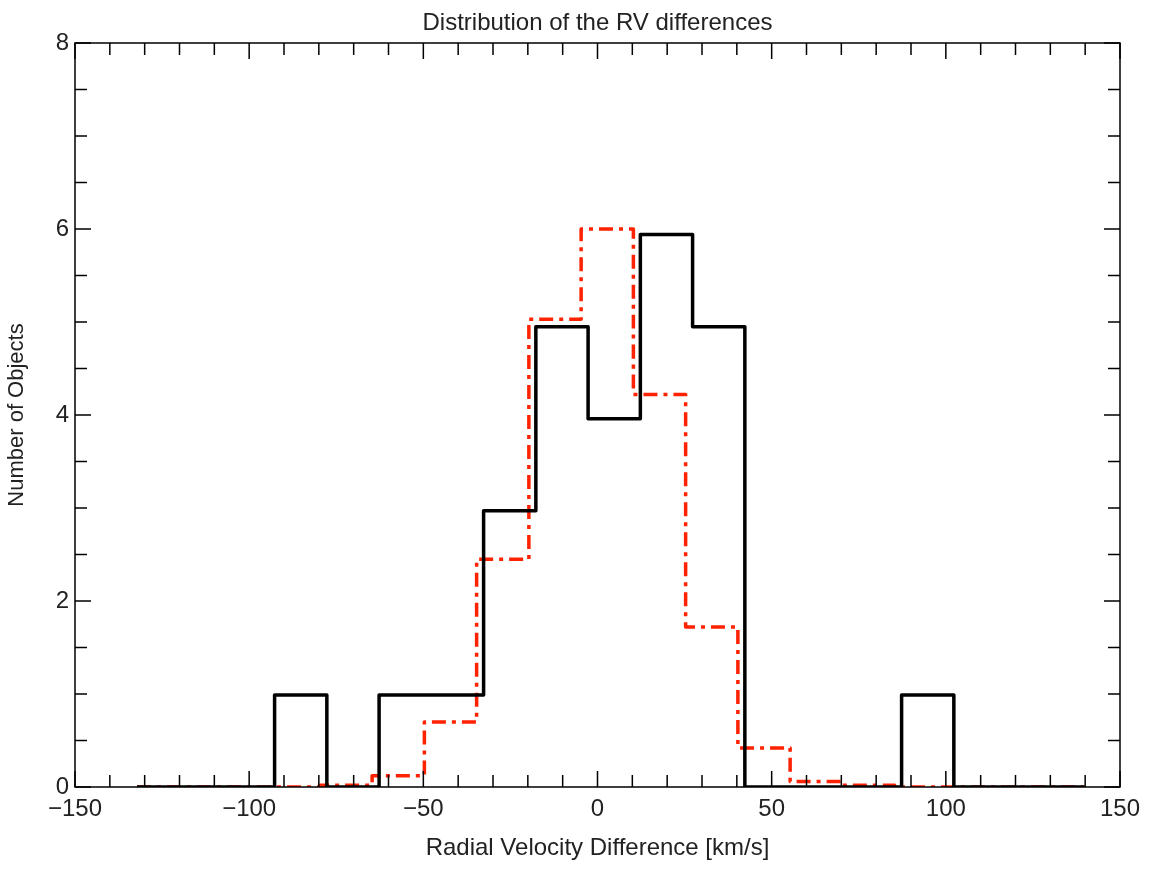 The width and height of the screenshot is (1157, 869). I want to click on x-tick-label: 0, so click(597, 808).